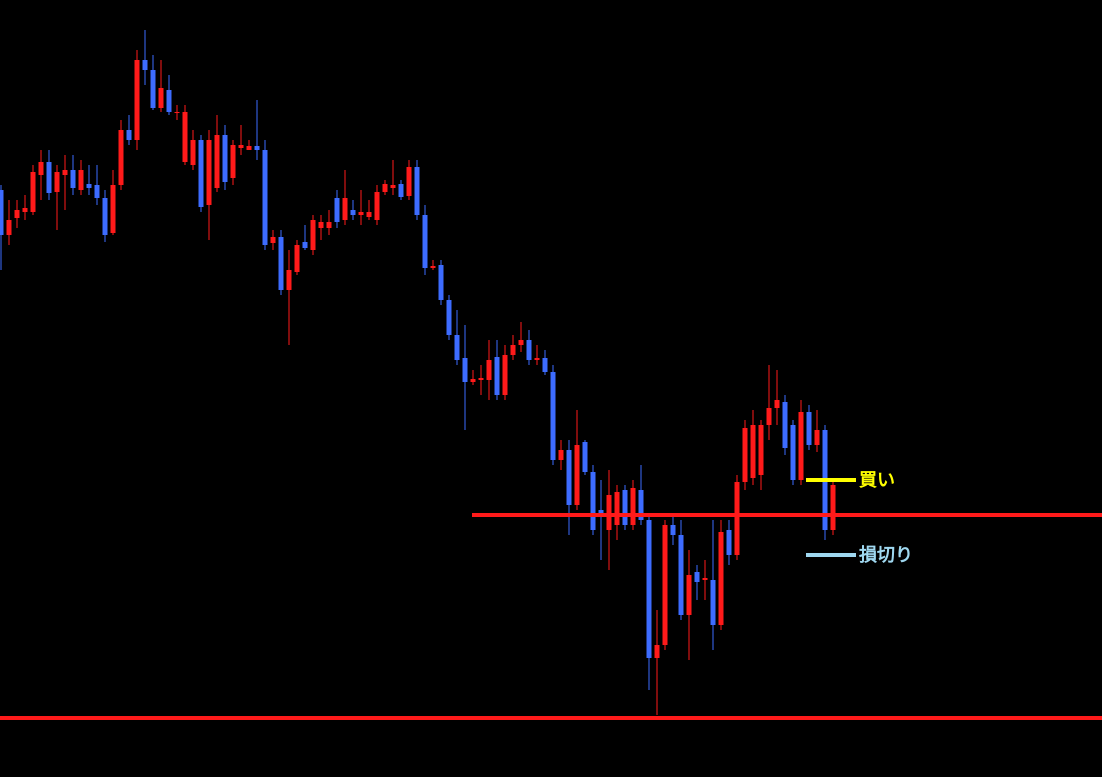  What do you see at coordinates (886, 555) in the screenshot?
I see `annotation-label: 損切り` at bounding box center [886, 555].